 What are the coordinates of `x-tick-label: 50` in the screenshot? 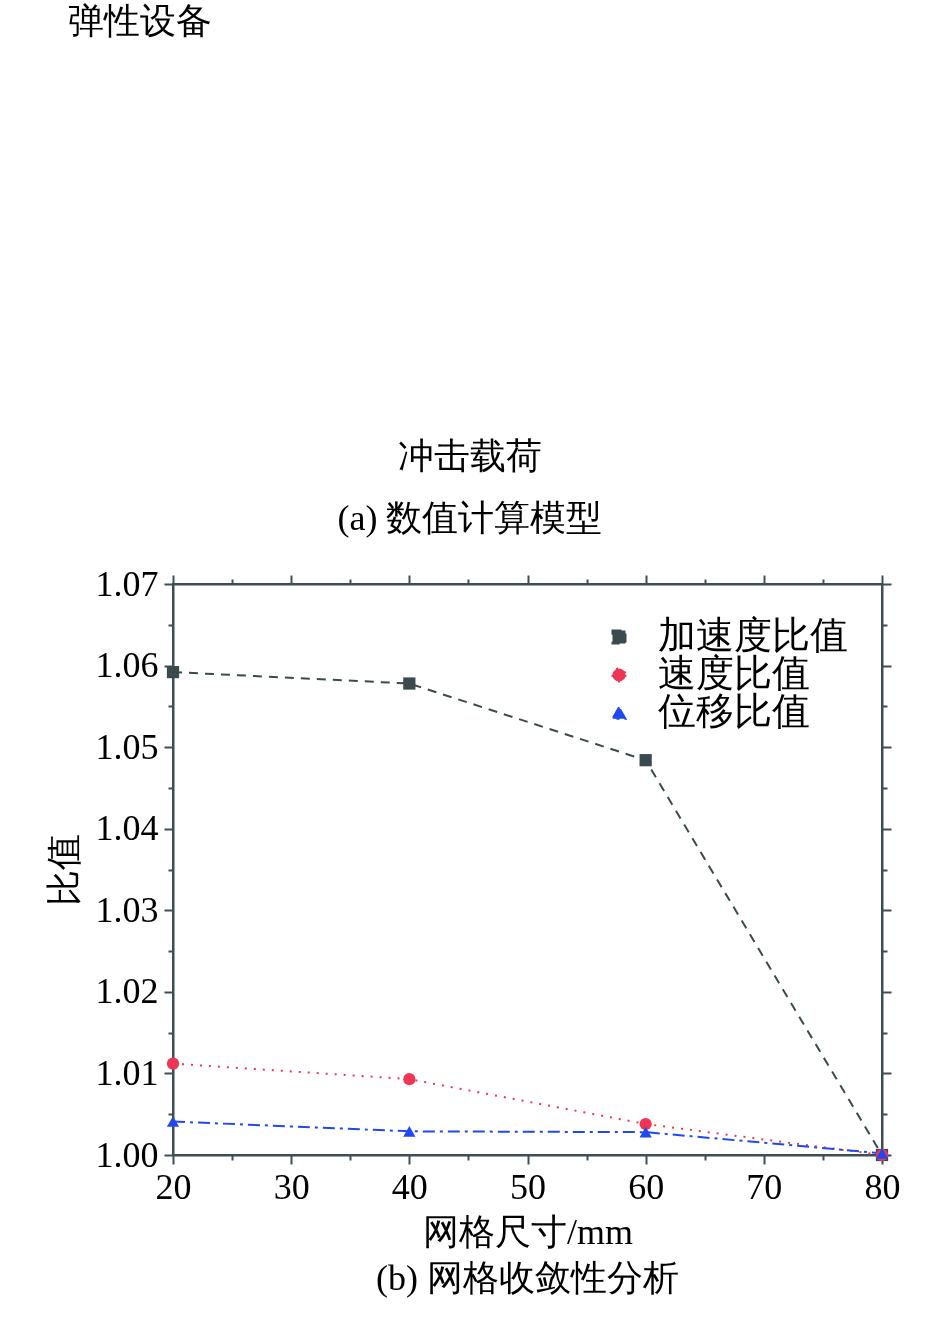 It's located at (528, 1186).